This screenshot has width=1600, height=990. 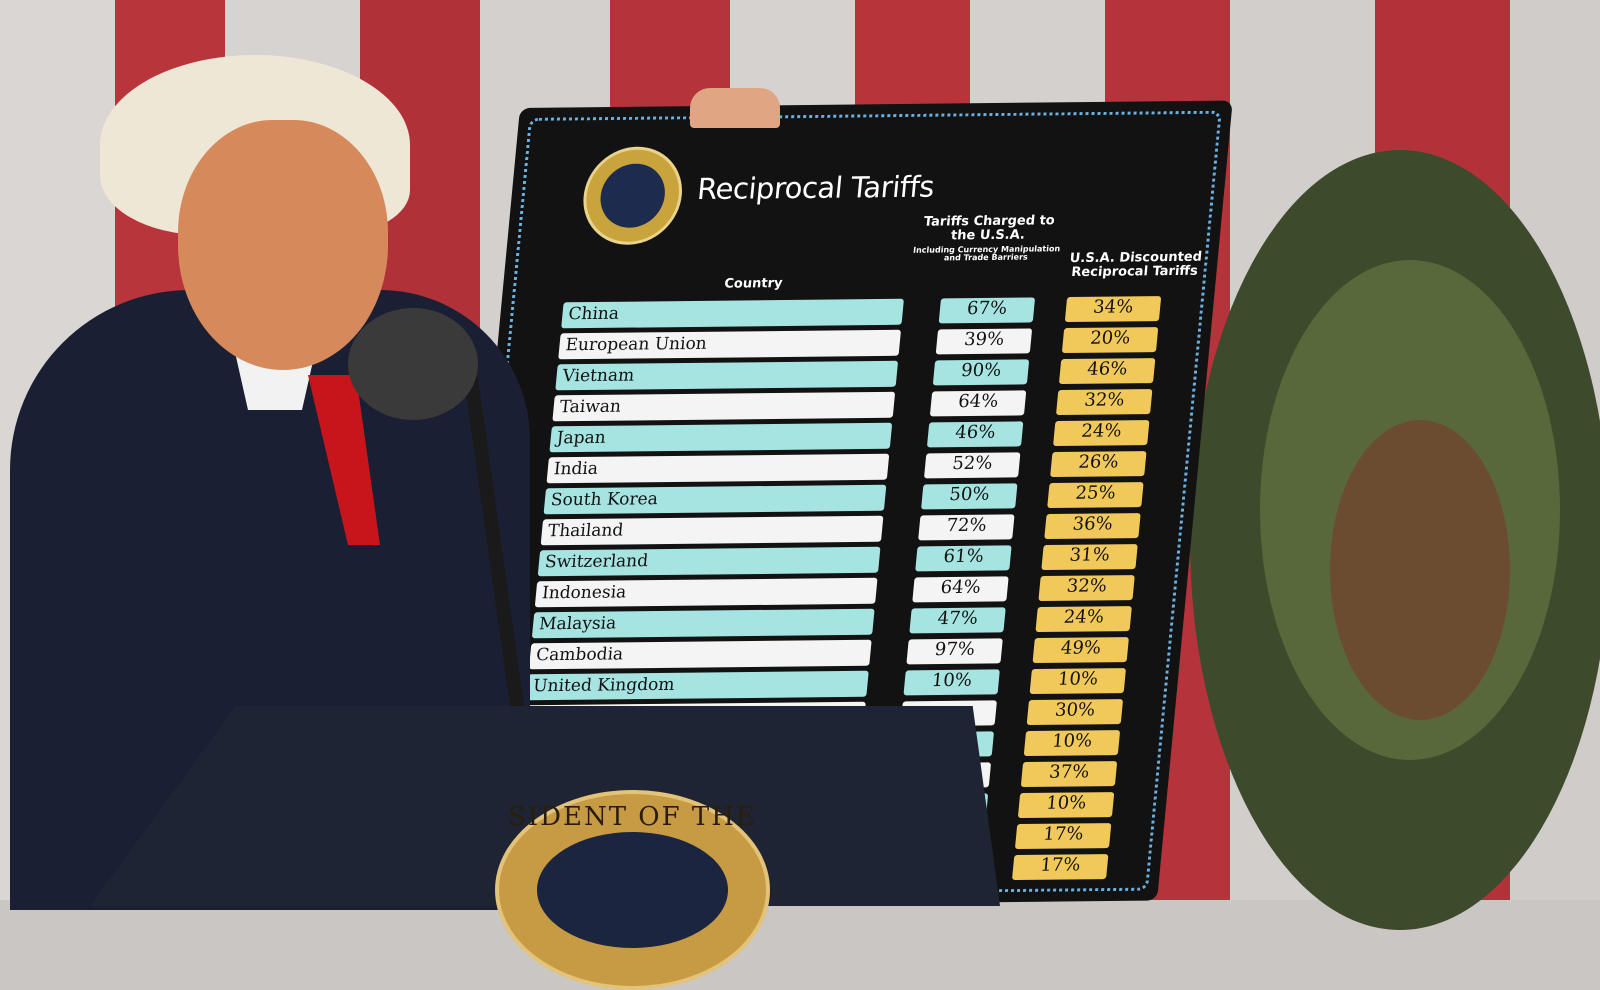 What do you see at coordinates (963, 558) in the screenshot?
I see `charged-cell: 61%` at bounding box center [963, 558].